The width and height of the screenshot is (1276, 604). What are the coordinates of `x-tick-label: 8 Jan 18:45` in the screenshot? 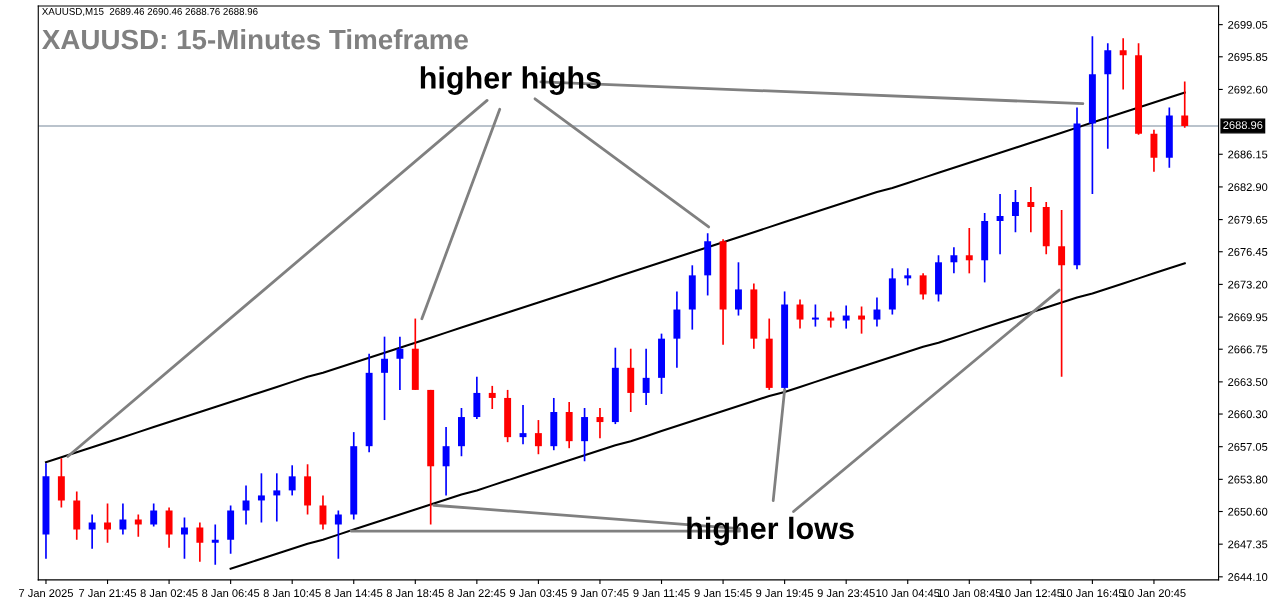 It's located at (415, 593).